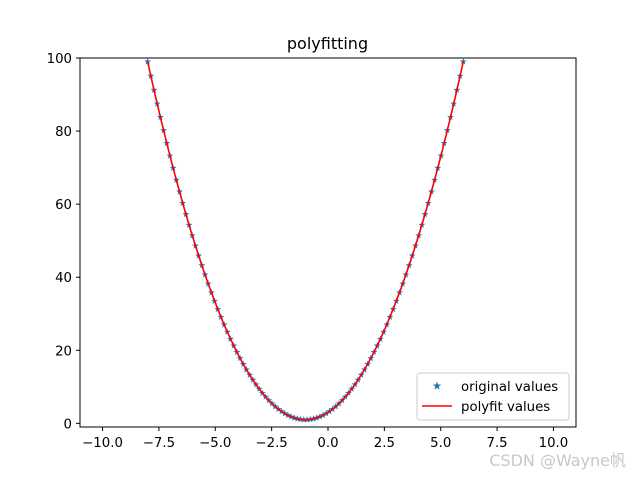 The width and height of the screenshot is (640, 480). Describe the element at coordinates (63, 242) in the screenshot. I see `y-axis: 0 20 40 60 80 100` at that location.